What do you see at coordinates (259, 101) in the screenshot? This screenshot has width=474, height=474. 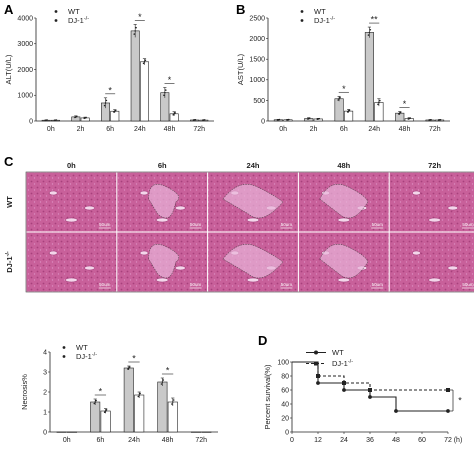 I see `ast-y-tick-label: 500` at bounding box center [259, 101].